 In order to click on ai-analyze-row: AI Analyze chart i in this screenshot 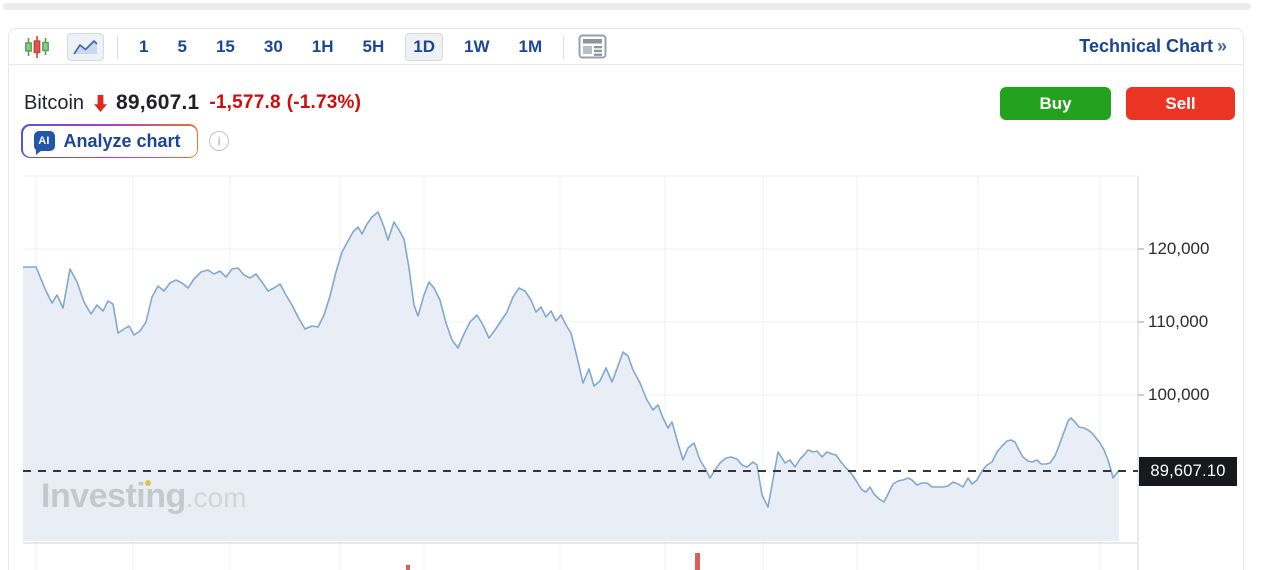, I will do `click(125, 141)`.